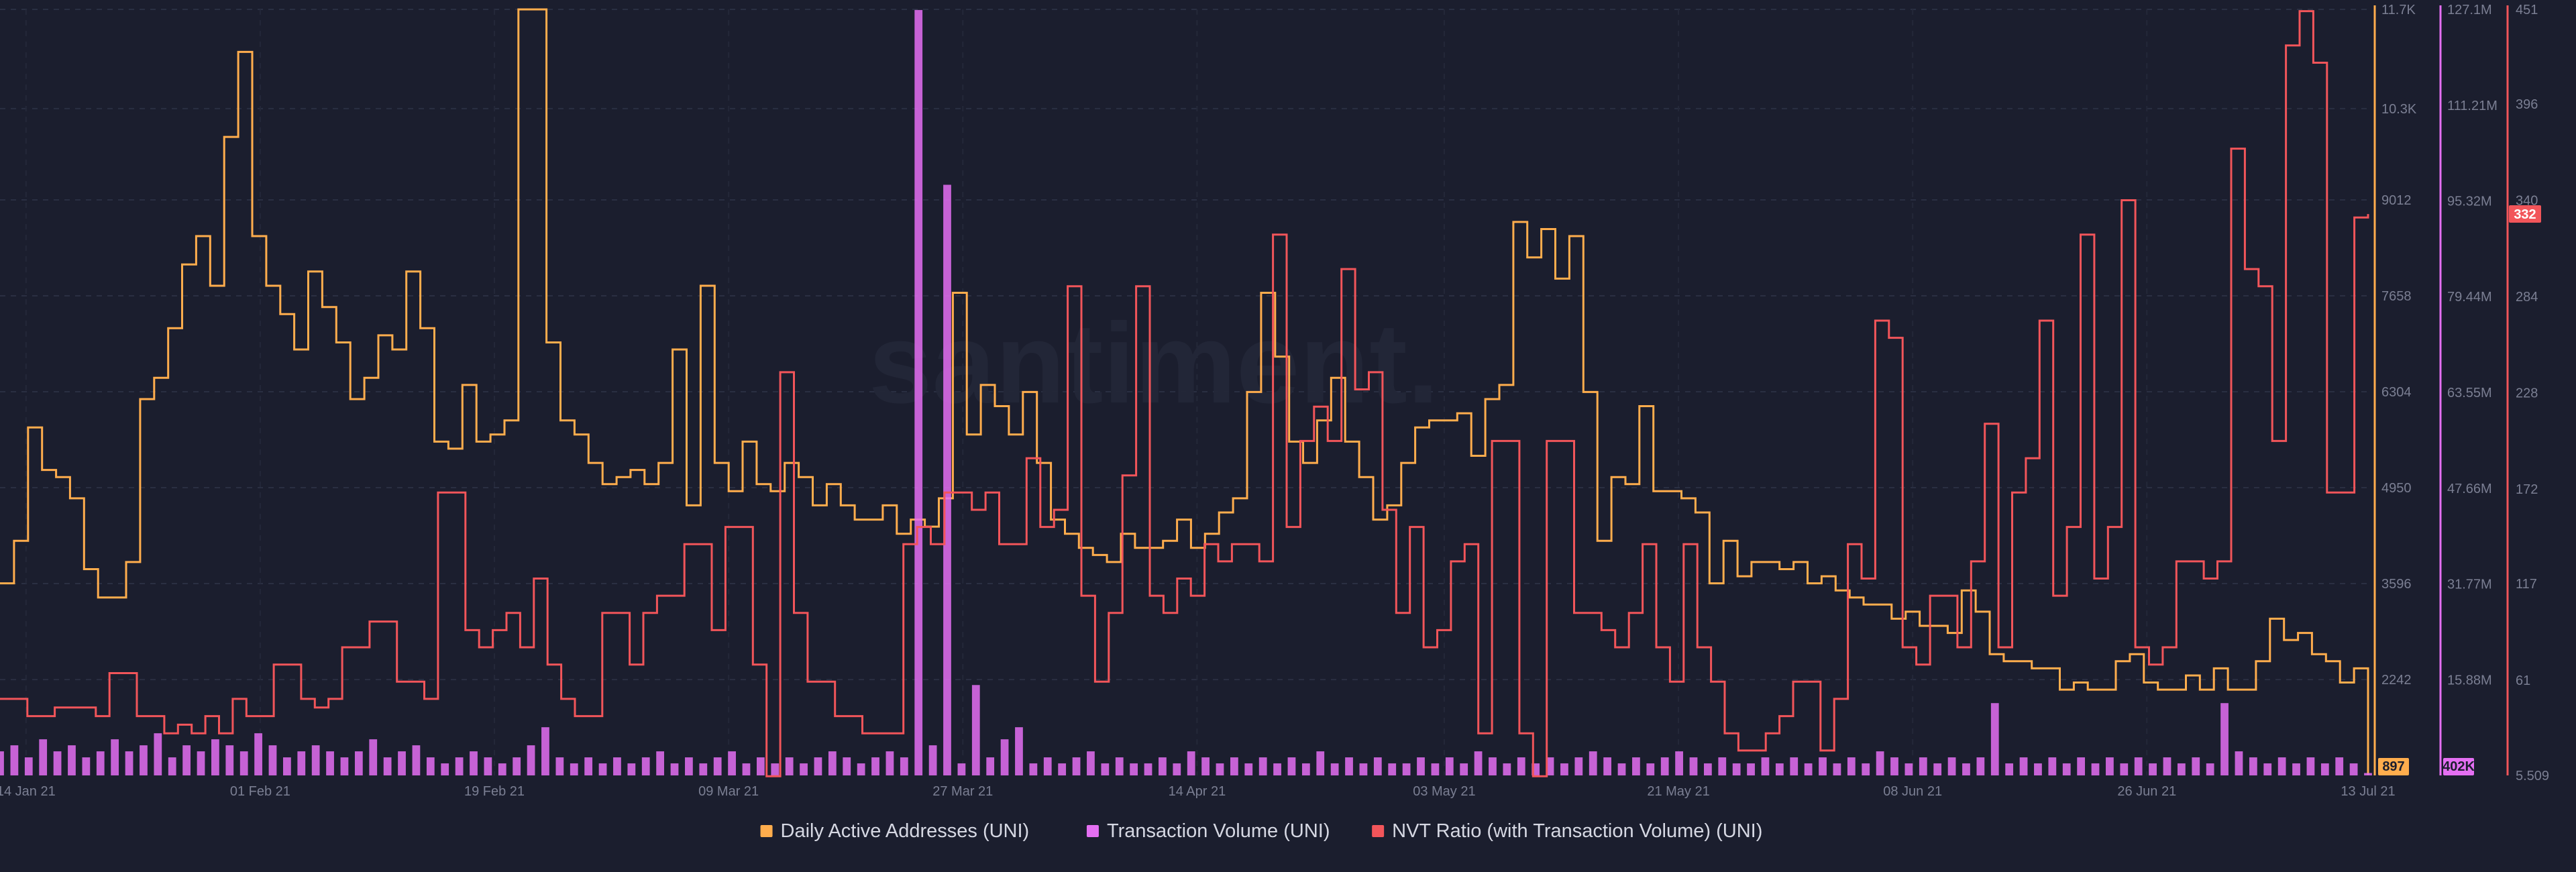 This screenshot has width=2576, height=872. What do you see at coordinates (2396, 392) in the screenshot?
I see `daa-tick-label: 6304` at bounding box center [2396, 392].